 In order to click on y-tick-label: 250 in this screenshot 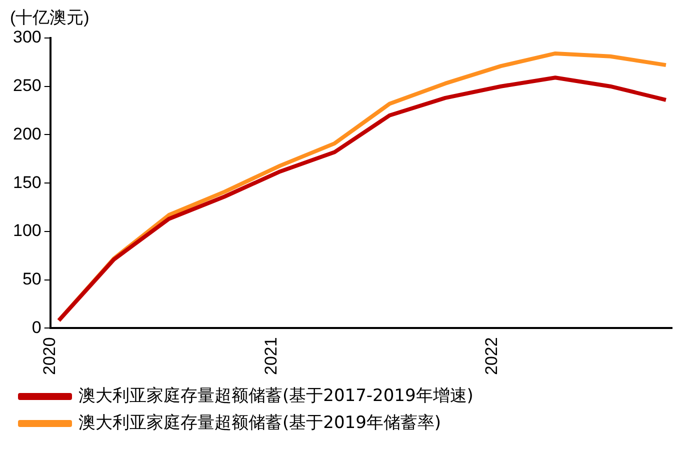, I will do `click(27, 86)`.